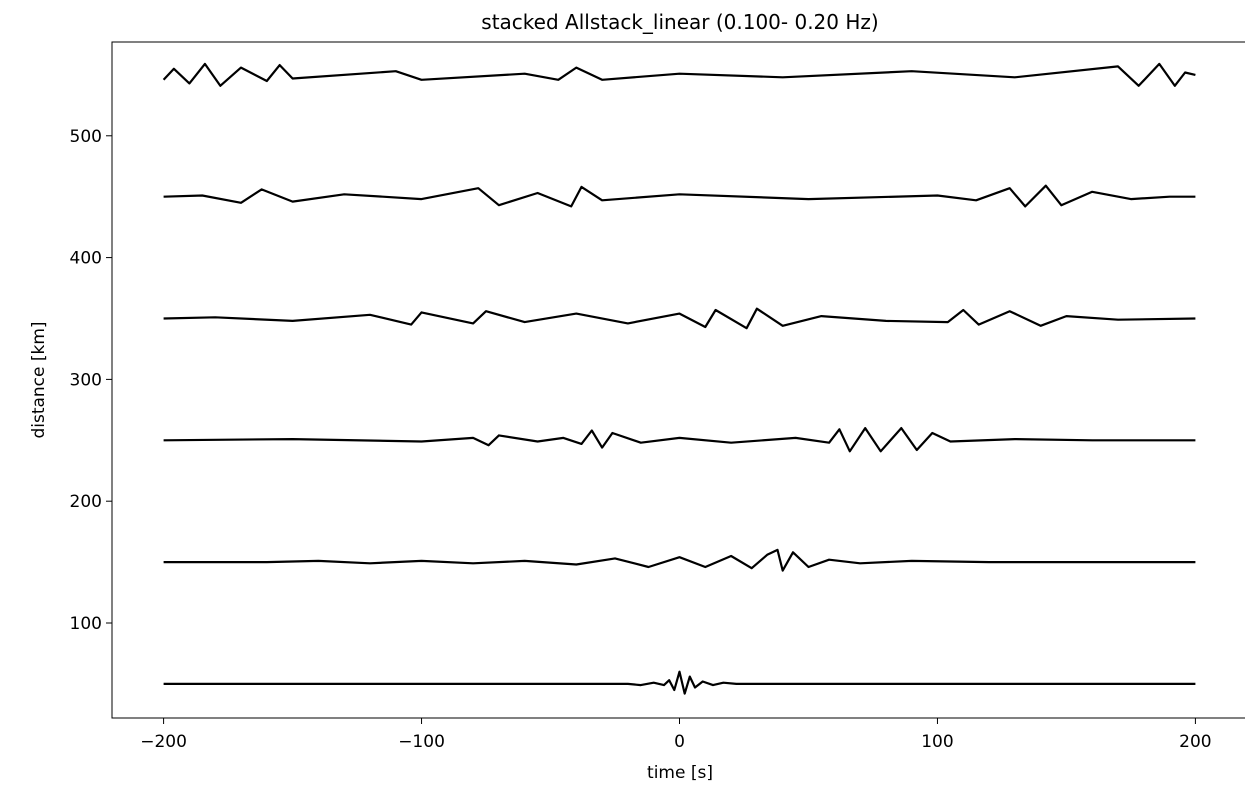 The image size is (1245, 785). I want to click on x-tick-label: 0, so click(679, 742).